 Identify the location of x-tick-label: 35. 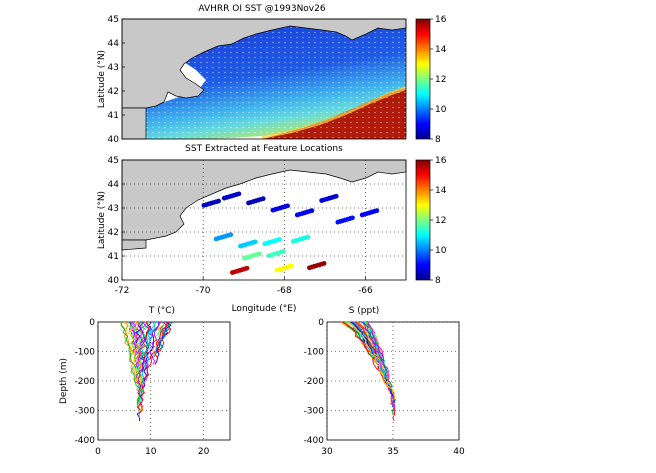
(392, 452).